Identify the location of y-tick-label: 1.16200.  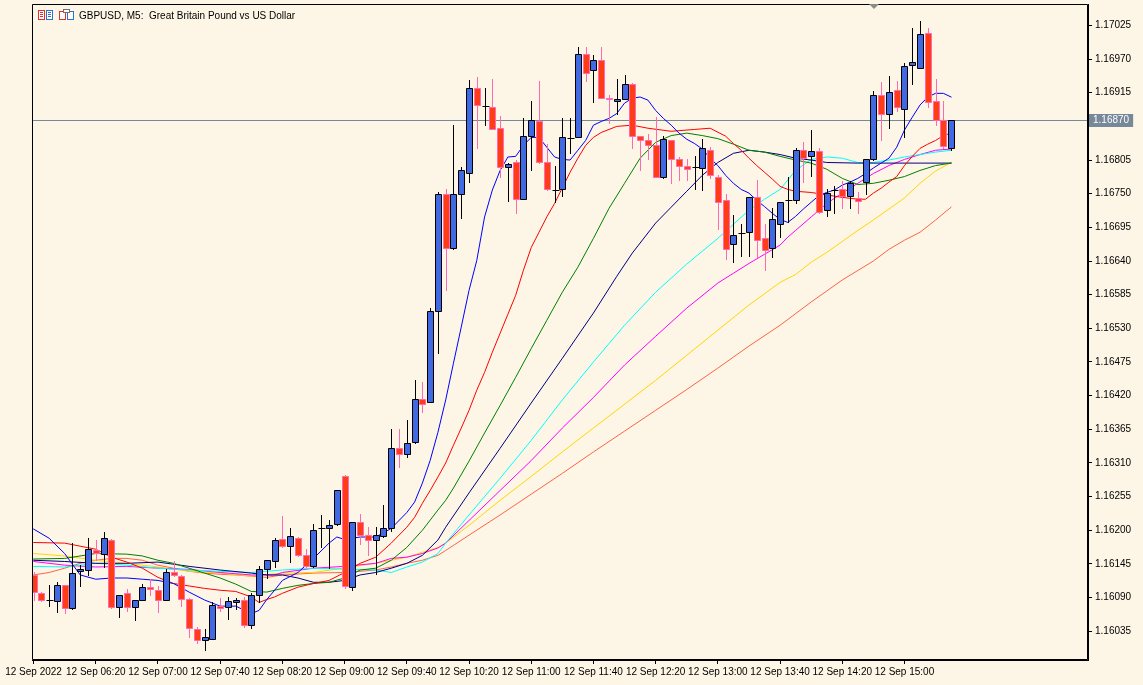
(1113, 530).